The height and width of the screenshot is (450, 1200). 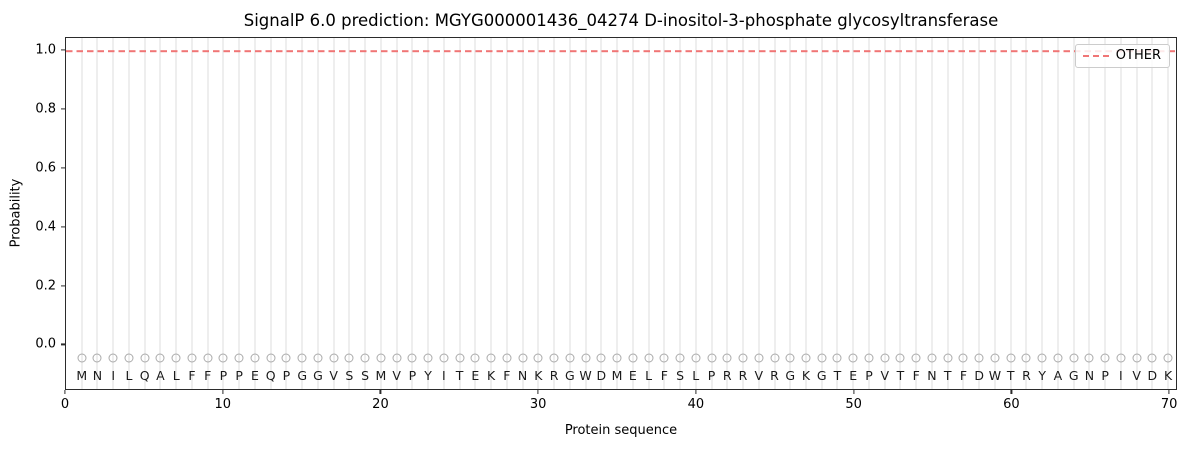 What do you see at coordinates (853, 404) in the screenshot?
I see `x-tick-label: 50` at bounding box center [853, 404].